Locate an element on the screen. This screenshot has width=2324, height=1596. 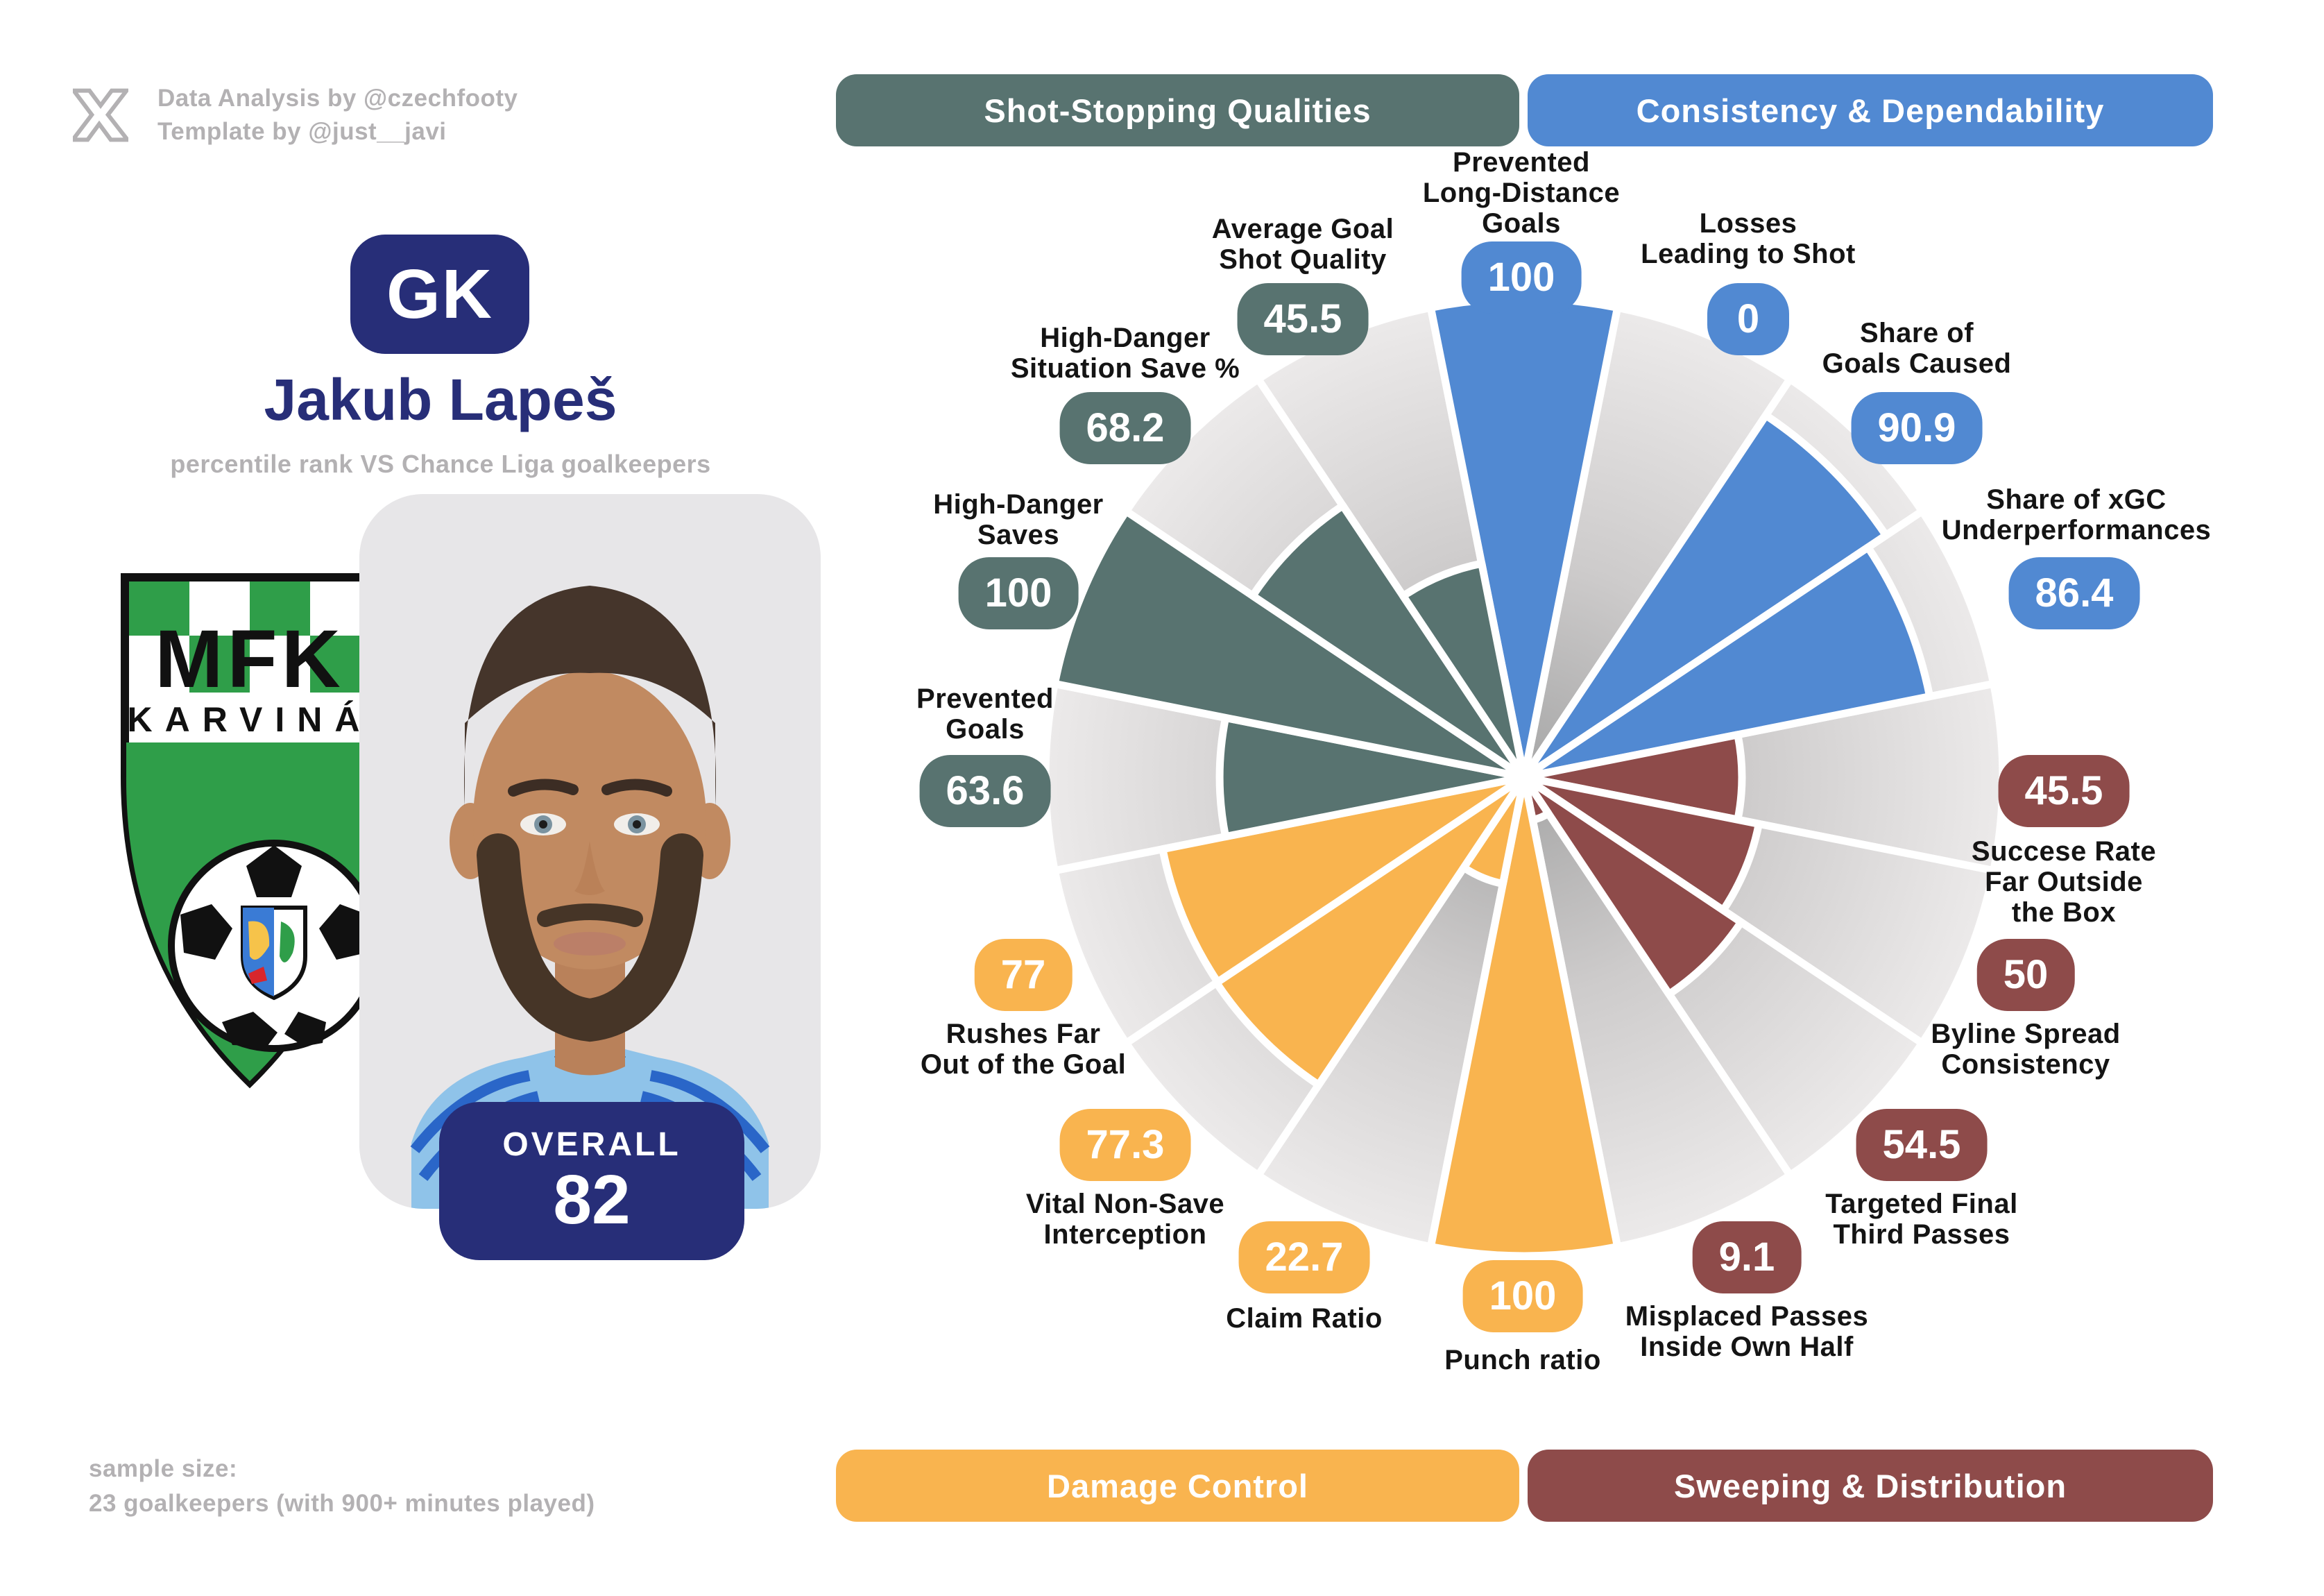
category-pill-consistency: Consistency & Dependability is located at coordinates (1870, 110).